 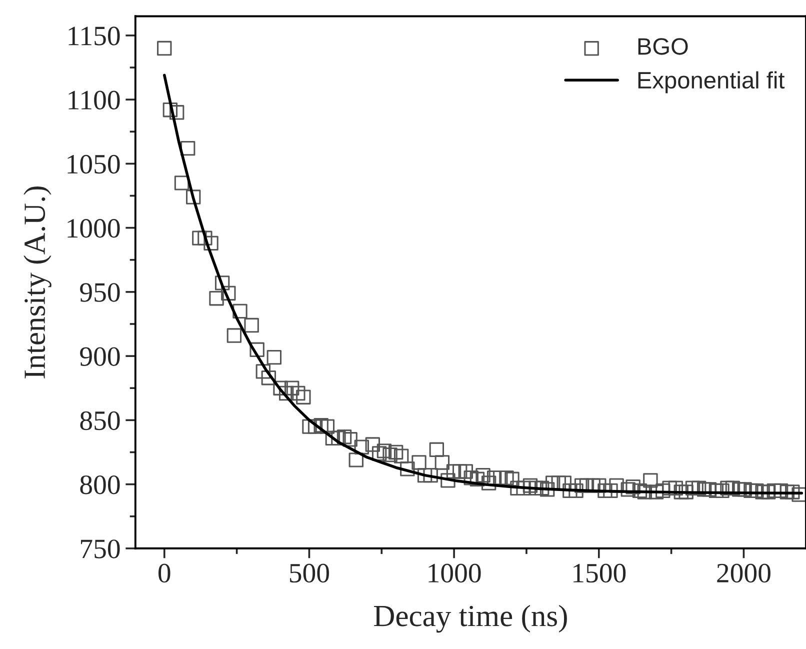 I want to click on x-tick-label: 1500, so click(x=600, y=573).